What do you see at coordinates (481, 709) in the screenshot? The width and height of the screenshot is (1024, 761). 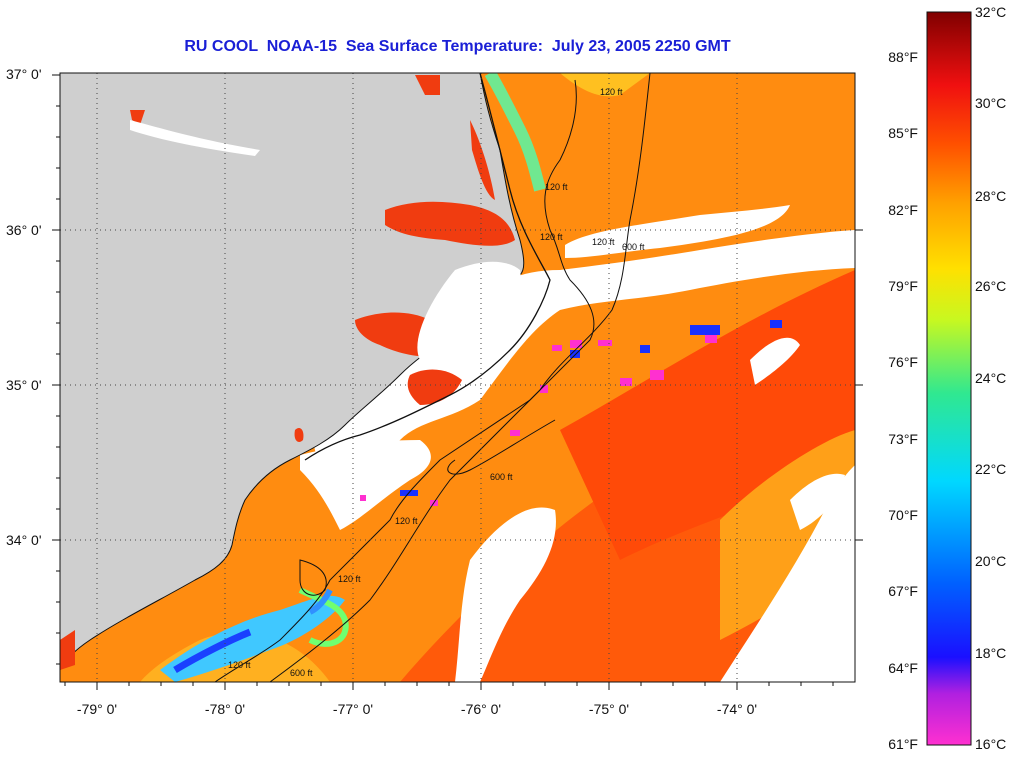 I see `lon-label: -76° 0'` at bounding box center [481, 709].